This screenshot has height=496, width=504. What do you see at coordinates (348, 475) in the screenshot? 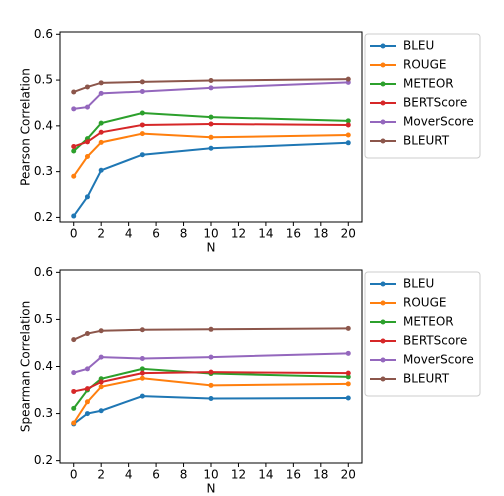
I see `x-tick-label: 20` at bounding box center [348, 475].